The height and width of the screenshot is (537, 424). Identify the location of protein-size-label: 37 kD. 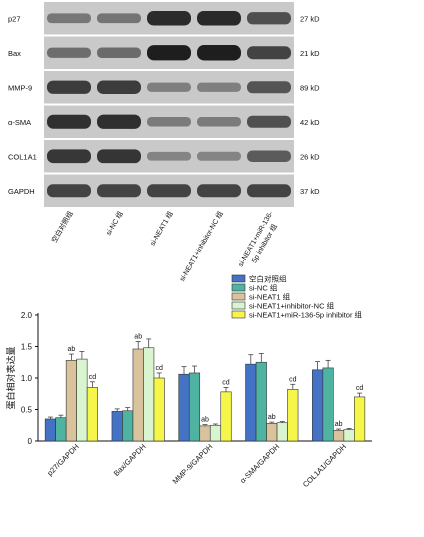
(310, 191).